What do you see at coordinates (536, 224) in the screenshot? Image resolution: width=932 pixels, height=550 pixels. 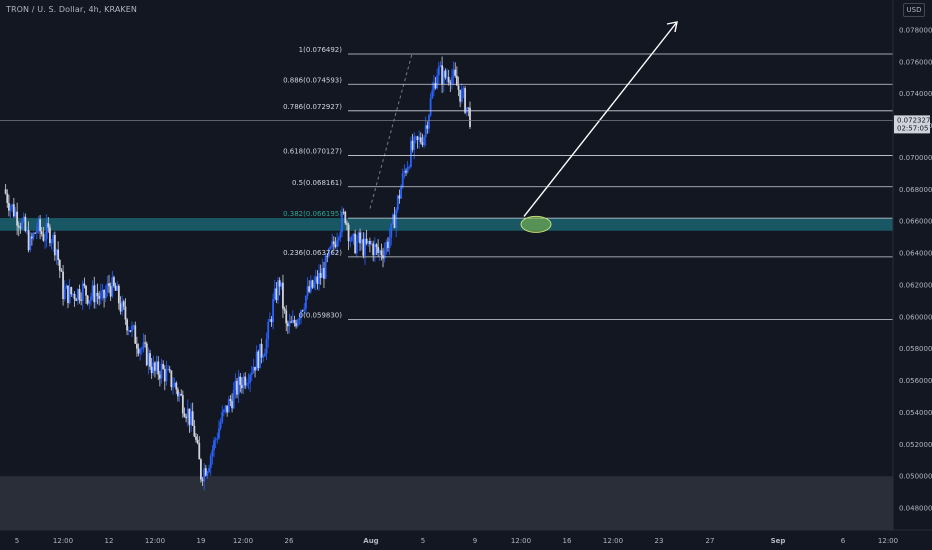 I see `target-ellipse` at bounding box center [536, 224].